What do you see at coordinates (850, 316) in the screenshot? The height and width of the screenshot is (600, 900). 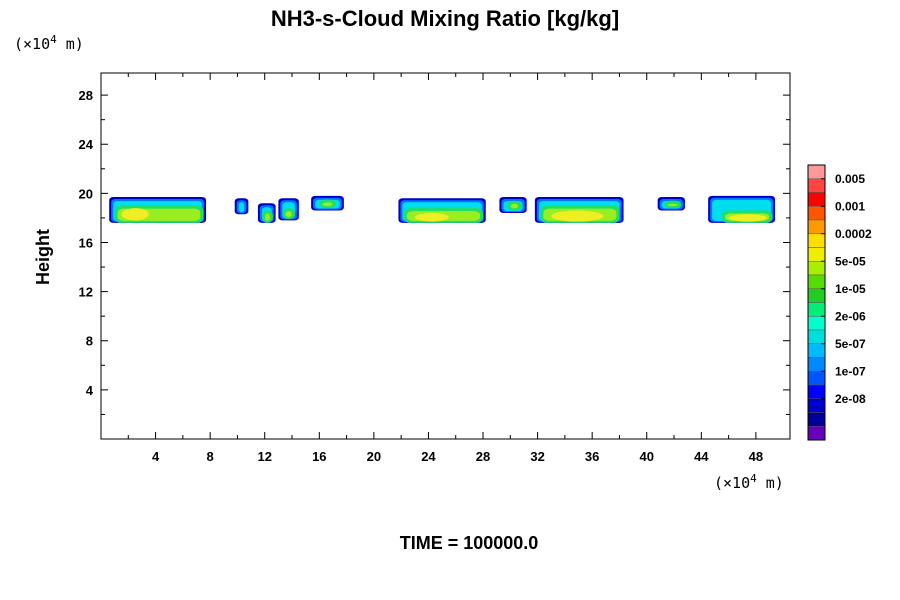 I see `colorbar-label: 2e-06` at bounding box center [850, 316].